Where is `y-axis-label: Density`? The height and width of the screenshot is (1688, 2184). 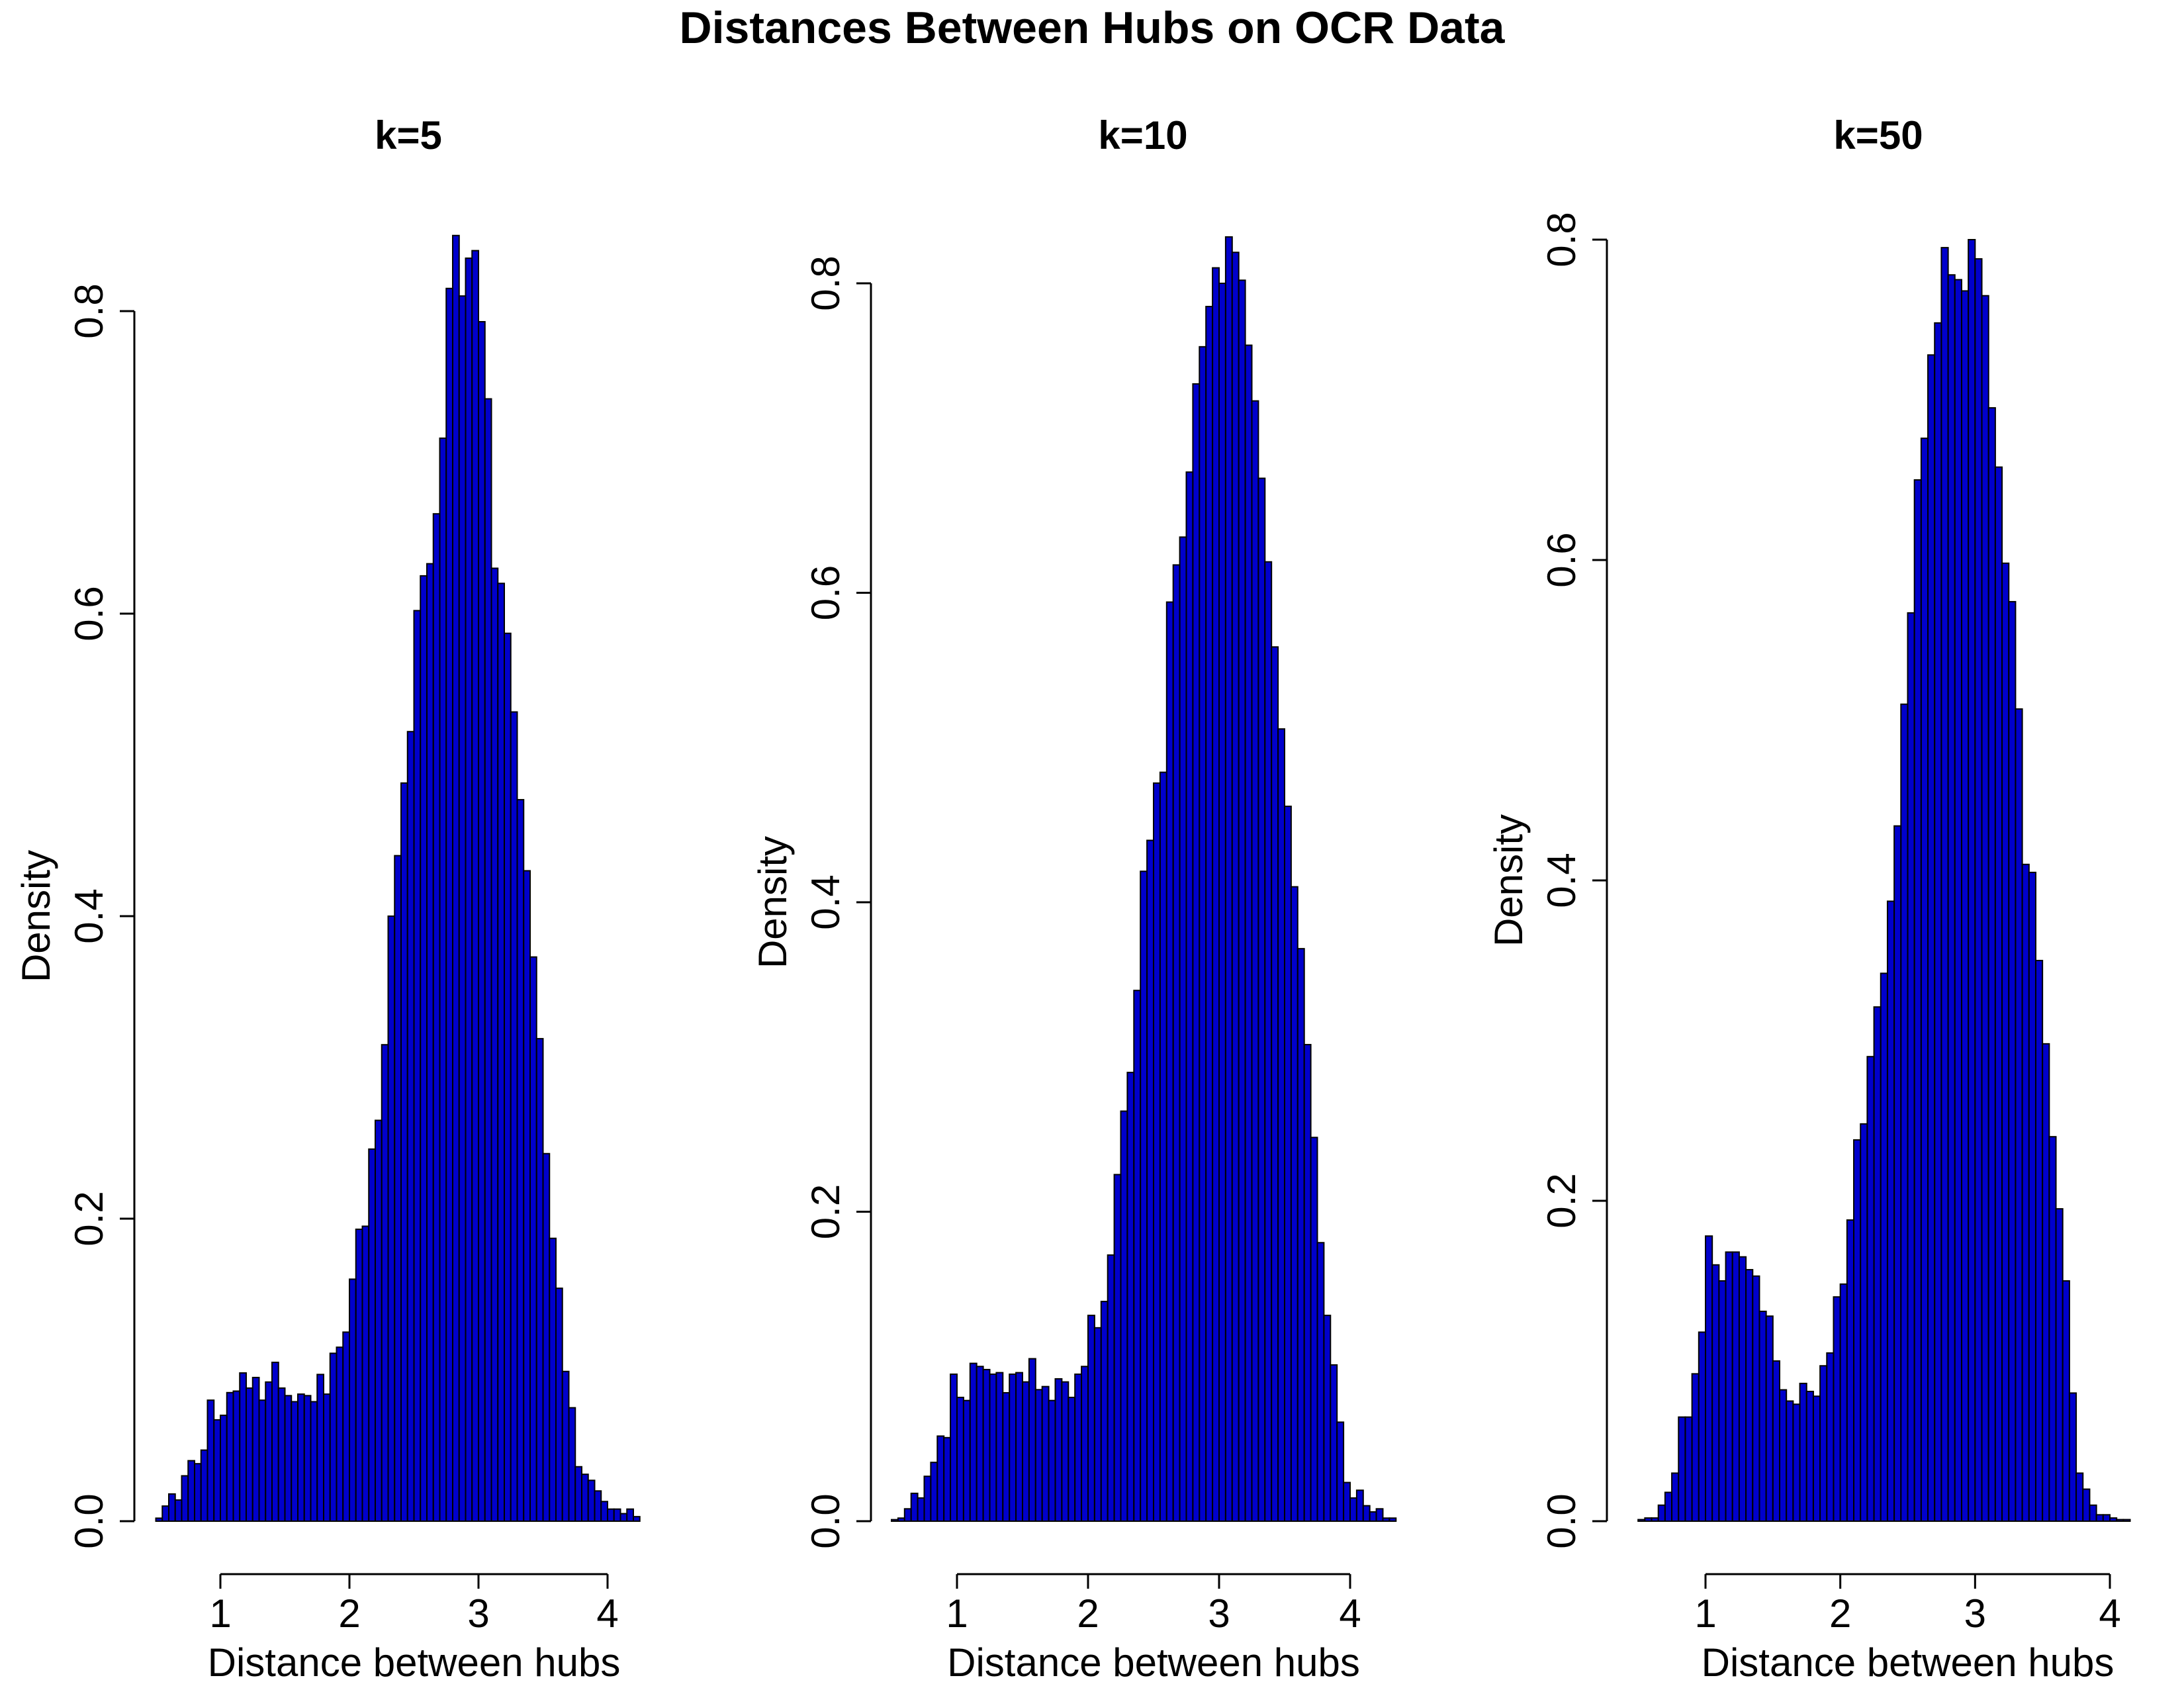 y-axis-label: Density is located at coordinates (773, 902).